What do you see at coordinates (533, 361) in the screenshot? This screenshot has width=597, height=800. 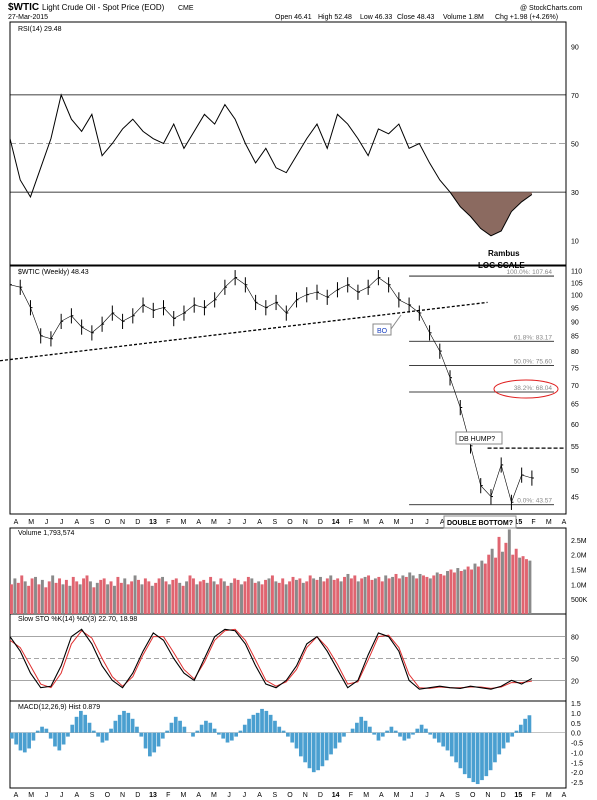 I see `fib-level-label: 50.0%: 75.60` at bounding box center [533, 361].